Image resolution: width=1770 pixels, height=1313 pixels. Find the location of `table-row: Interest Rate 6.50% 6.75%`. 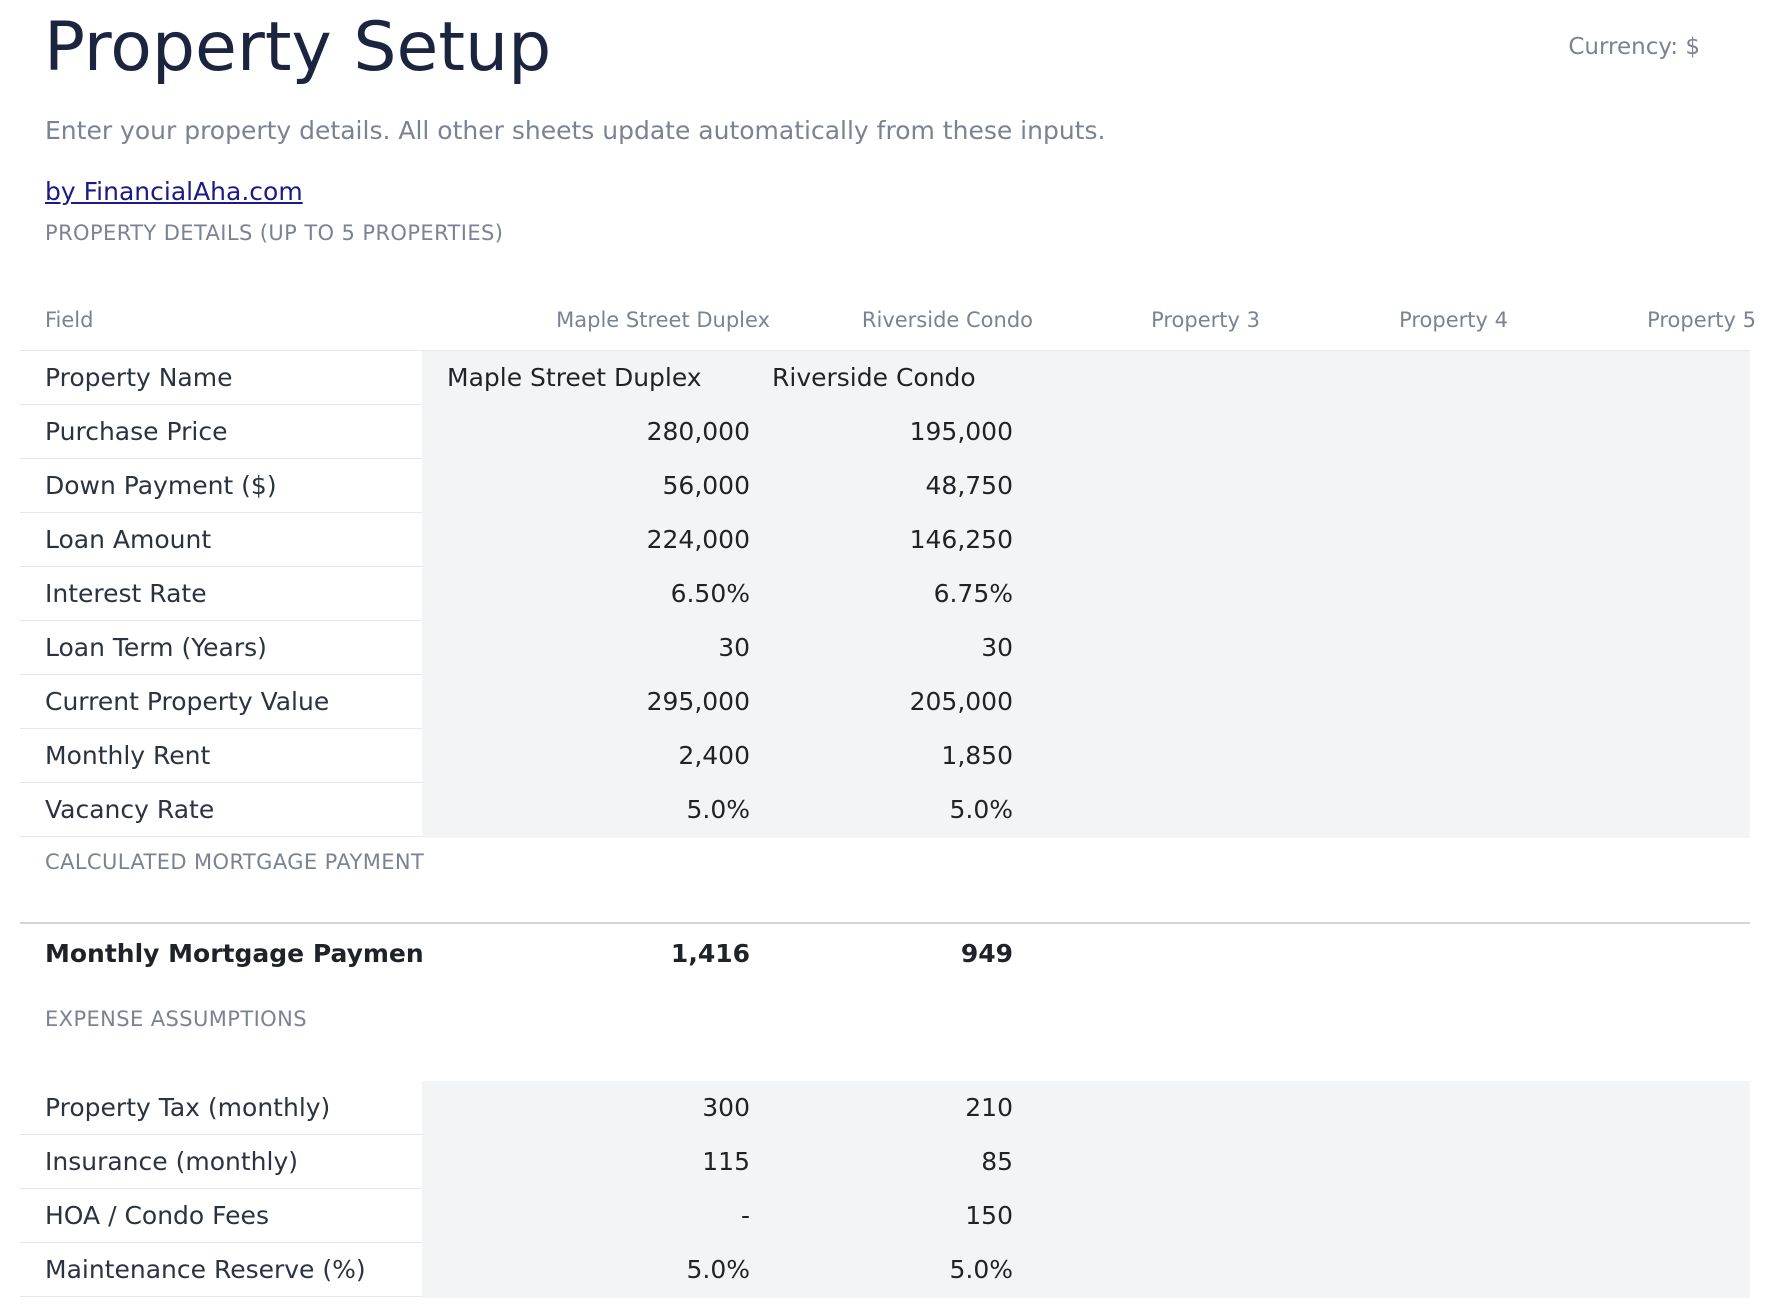

table-row: Interest Rate 6.50% 6.75% is located at coordinates (885, 594).